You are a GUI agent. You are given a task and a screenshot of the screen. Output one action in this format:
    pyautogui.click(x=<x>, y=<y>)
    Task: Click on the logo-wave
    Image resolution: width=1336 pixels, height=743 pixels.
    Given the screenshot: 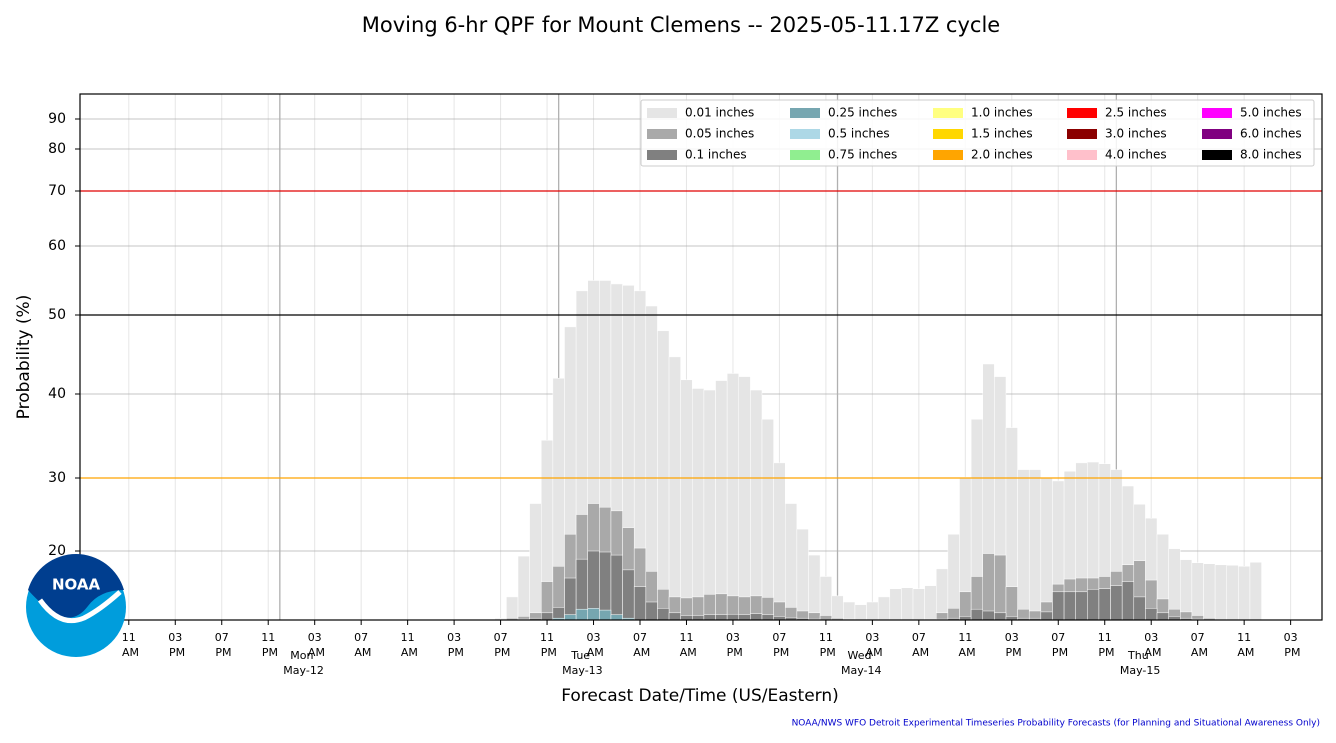 What is the action you would take?
    pyautogui.click(x=79, y=607)
    